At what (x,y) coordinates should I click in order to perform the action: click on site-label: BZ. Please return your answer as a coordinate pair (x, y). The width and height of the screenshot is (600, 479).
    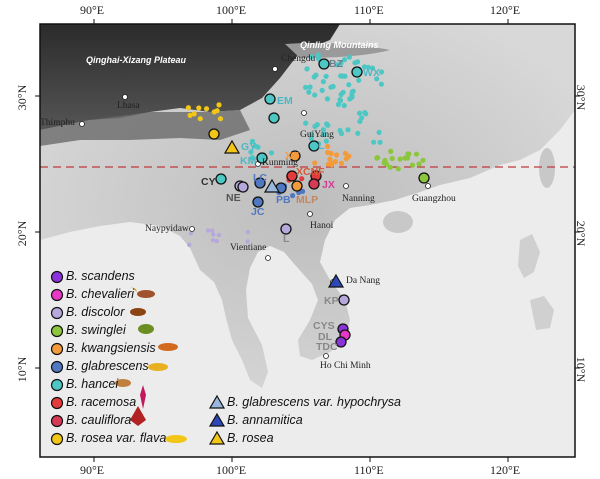
    Looking at the image, I should click on (336, 64).